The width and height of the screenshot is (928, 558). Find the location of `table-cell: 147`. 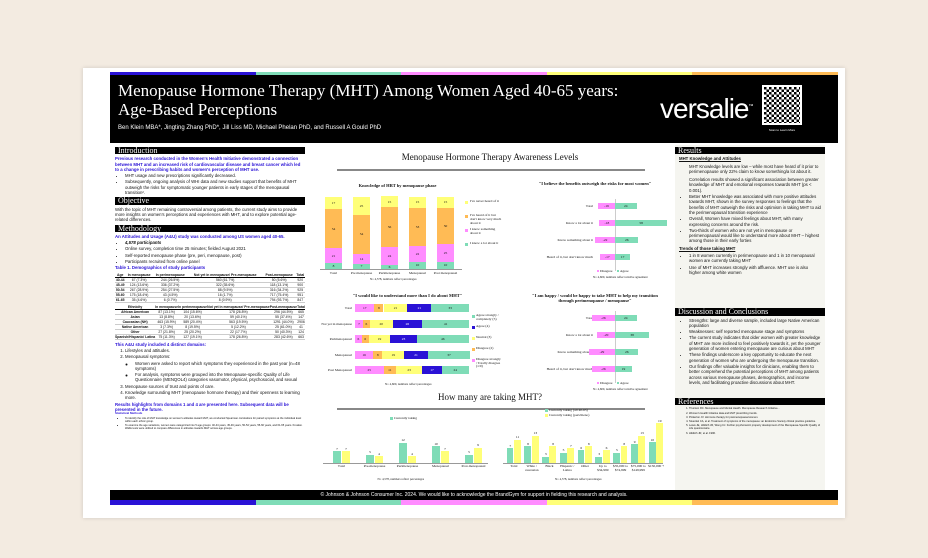

table-cell: 147 is located at coordinates (301, 317).